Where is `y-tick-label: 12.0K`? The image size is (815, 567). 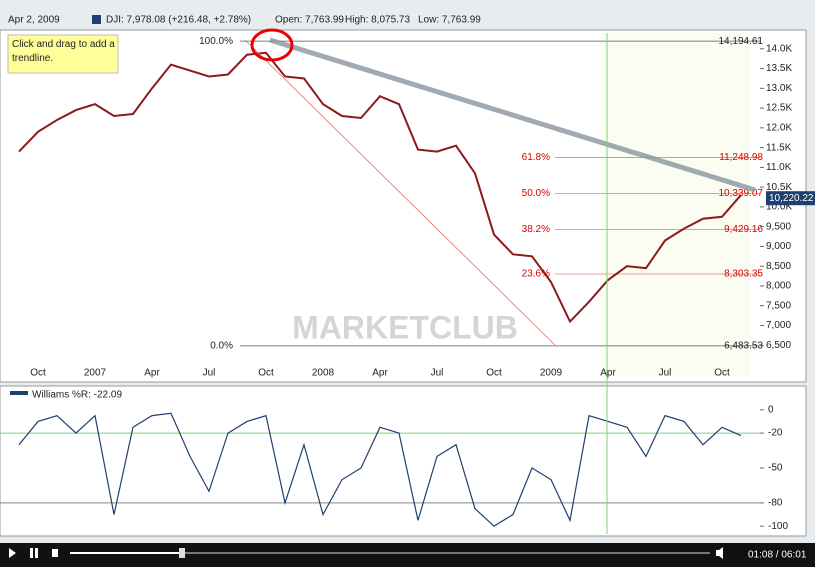
y-tick-label: 12.0K is located at coordinates (779, 127).